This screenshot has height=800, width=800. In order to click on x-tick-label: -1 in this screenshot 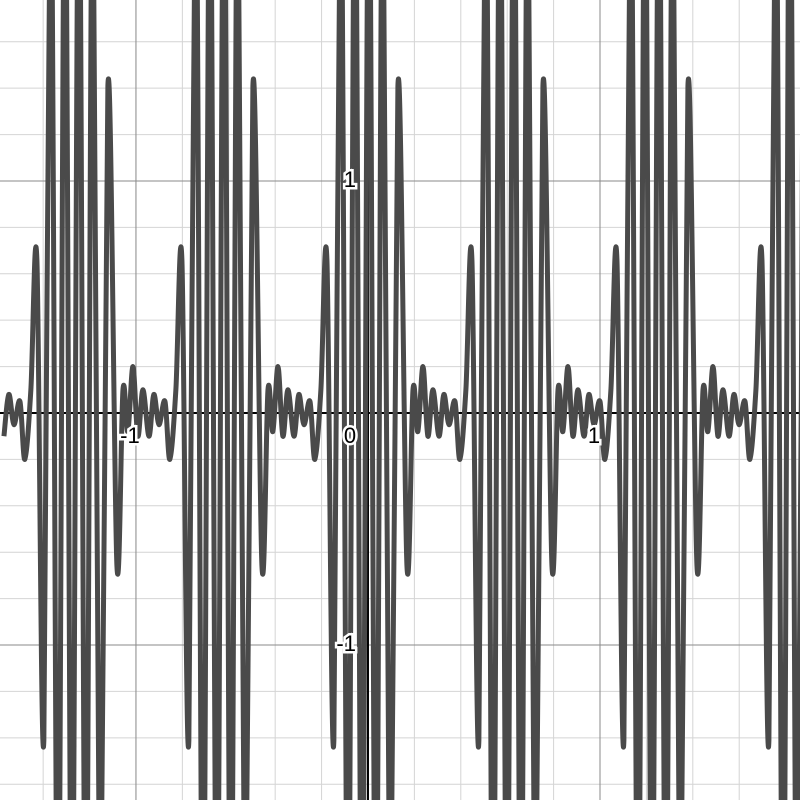, I will do `click(130, 435)`.